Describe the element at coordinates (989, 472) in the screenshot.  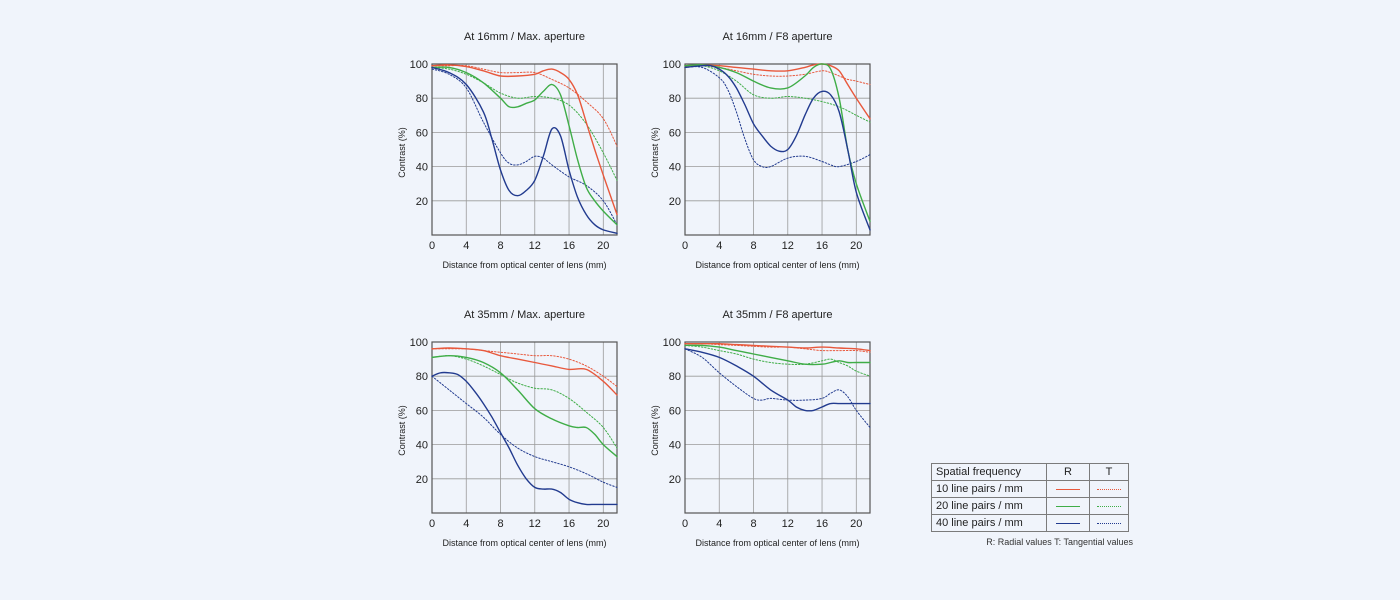
I see `legend-header-label: Spatial frequency` at that location.